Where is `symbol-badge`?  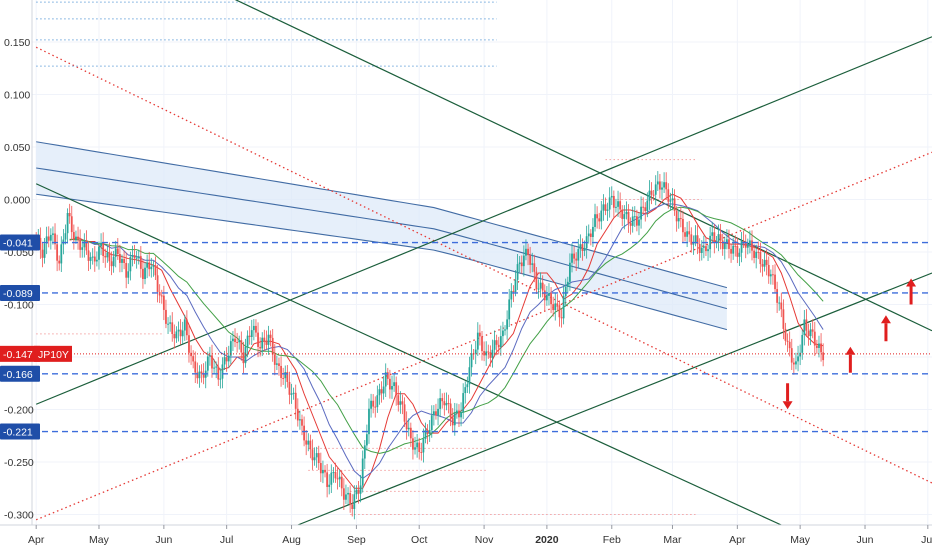 symbol-badge is located at coordinates (53, 353).